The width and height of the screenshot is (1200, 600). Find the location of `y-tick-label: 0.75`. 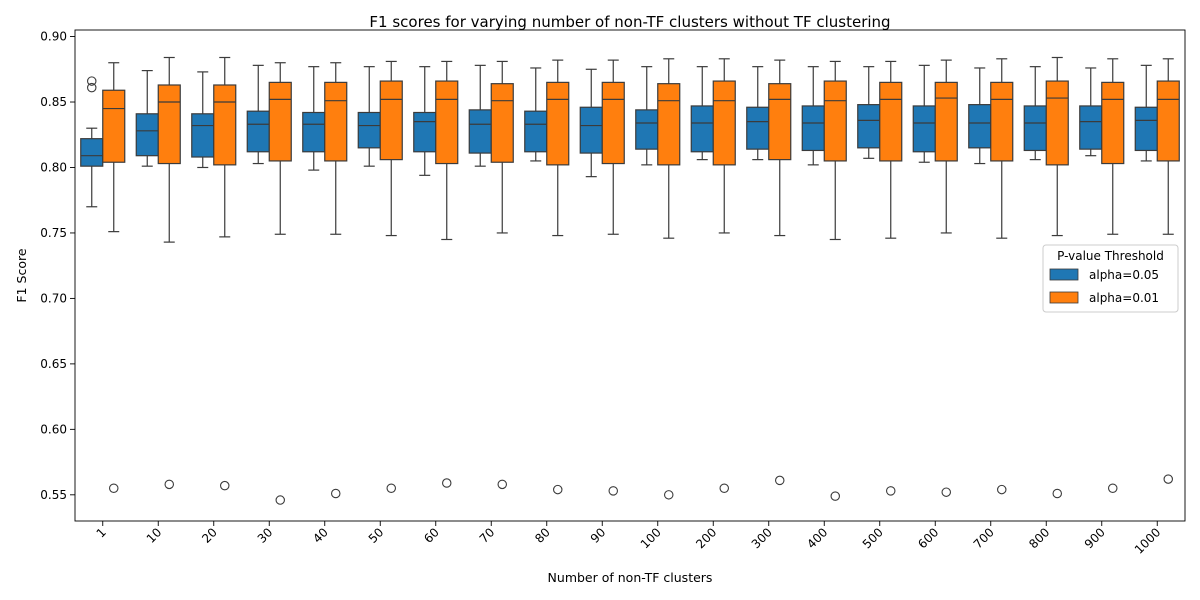

y-tick-label: 0.75 is located at coordinates (53, 233).